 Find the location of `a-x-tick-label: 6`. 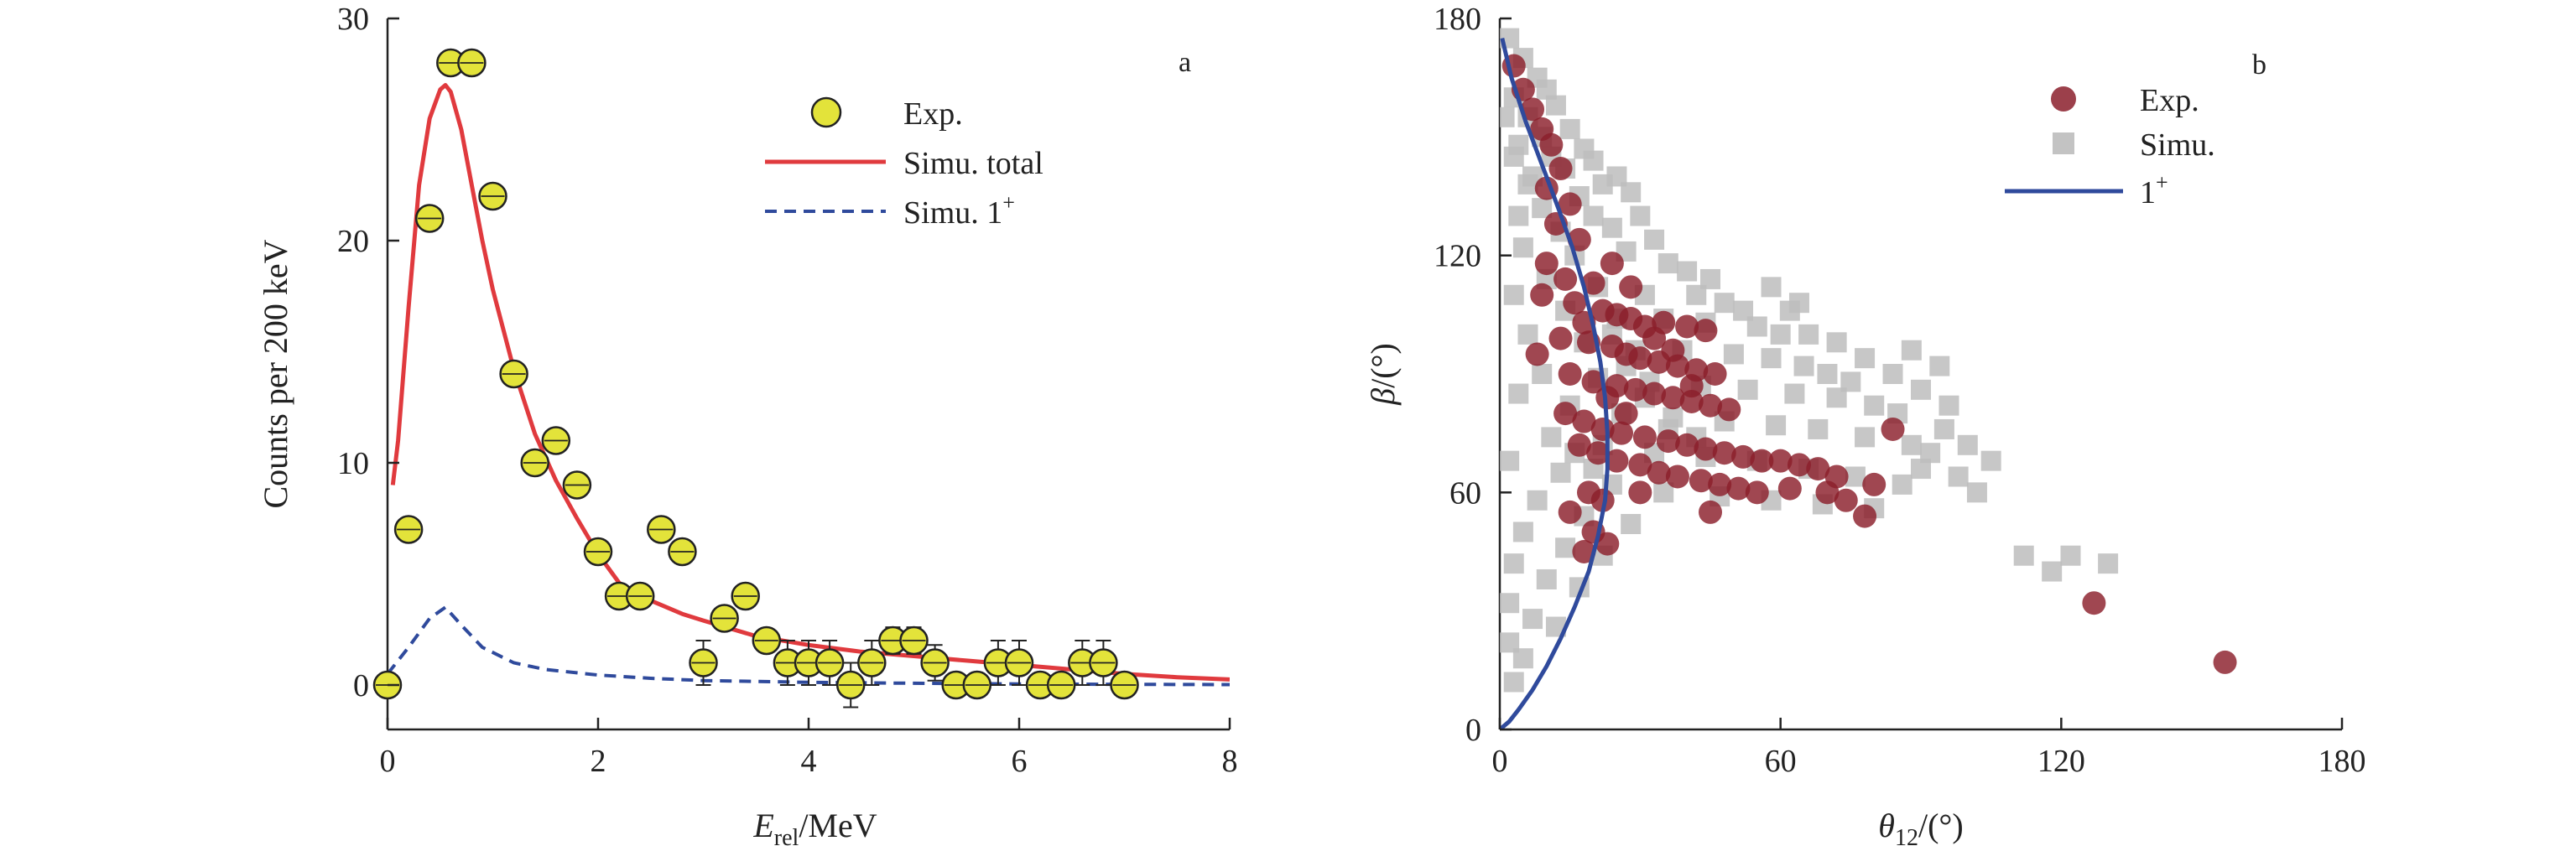

a-x-tick-label: 6 is located at coordinates (1020, 762).